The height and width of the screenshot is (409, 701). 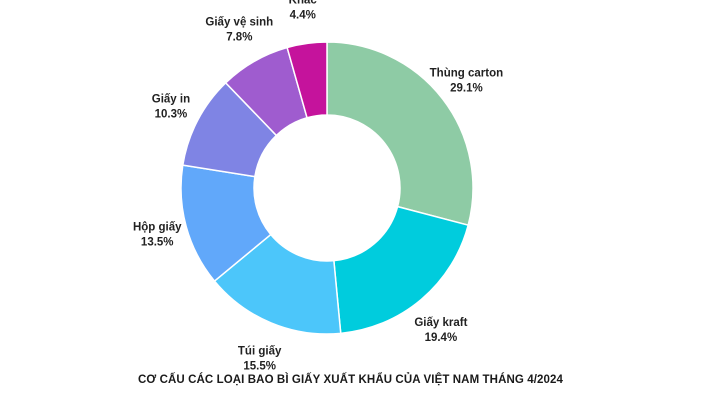 I want to click on slice-category-label: Túi giấy, so click(x=260, y=352).